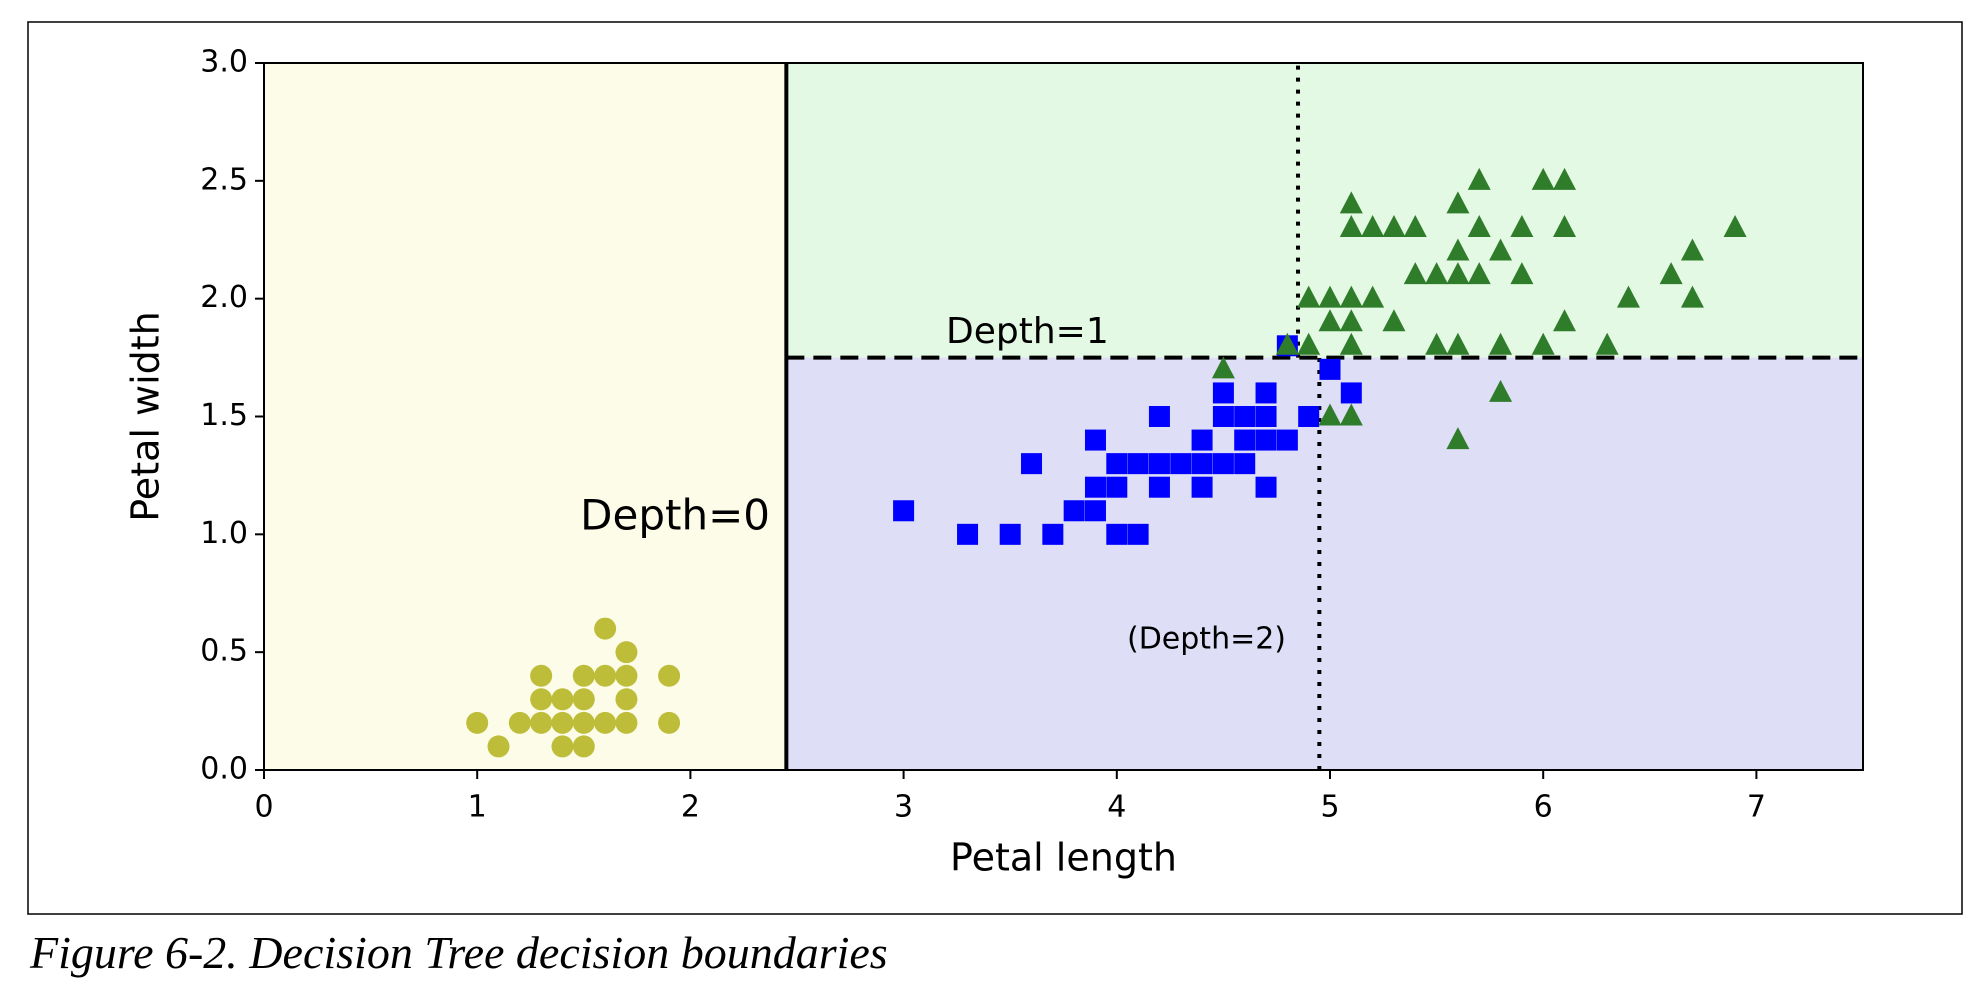 Image resolution: width=1980 pixels, height=1006 pixels. What do you see at coordinates (1756, 807) in the screenshot?
I see `x-tick-label: 7` at bounding box center [1756, 807].